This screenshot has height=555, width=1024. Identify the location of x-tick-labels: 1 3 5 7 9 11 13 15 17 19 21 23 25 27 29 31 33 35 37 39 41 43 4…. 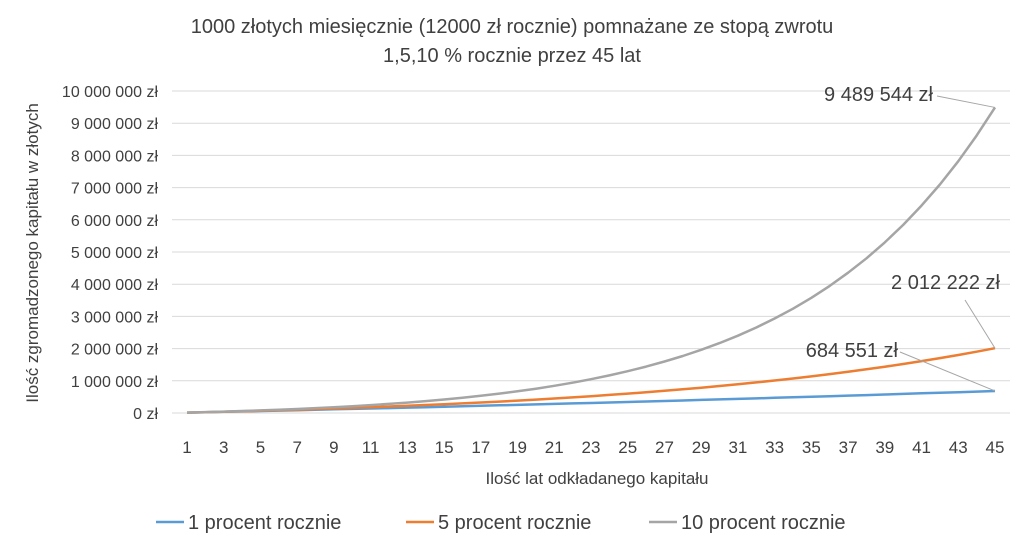
(593, 447).